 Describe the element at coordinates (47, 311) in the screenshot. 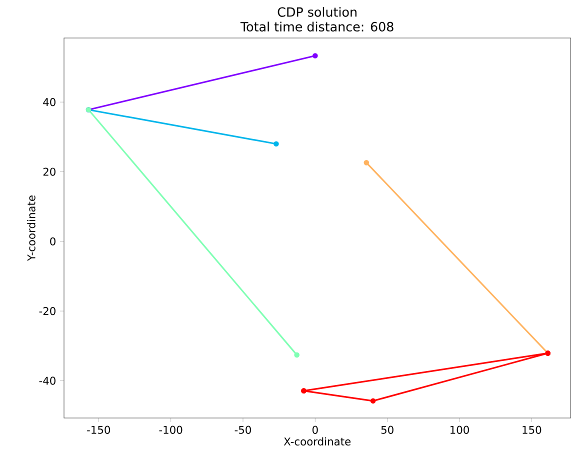

I see `y-tick-label: -20` at that location.